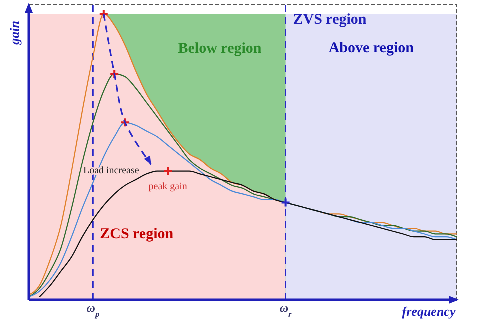 The width and height of the screenshot is (500, 321). I want to click on series-label: Above region, so click(371, 48).